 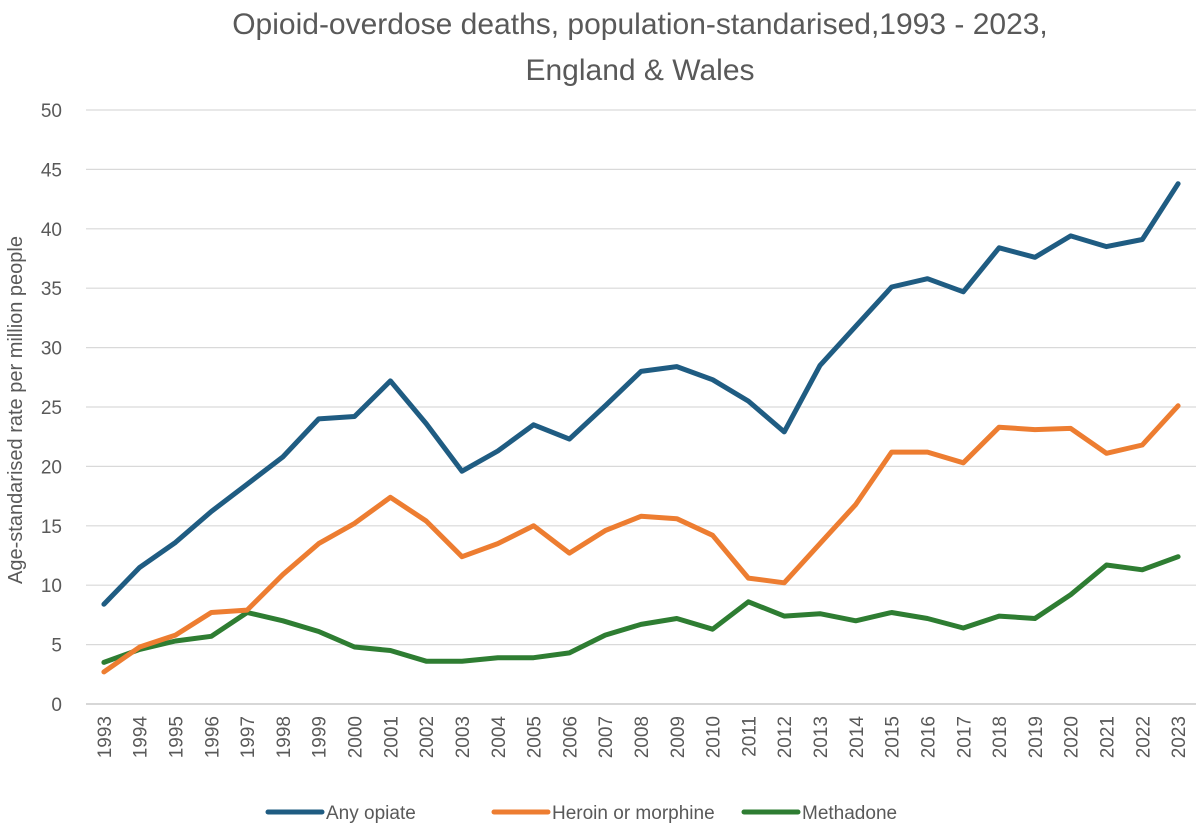 I want to click on y-axis-label: Age-standarised rate per million people, so click(x=16, y=410).